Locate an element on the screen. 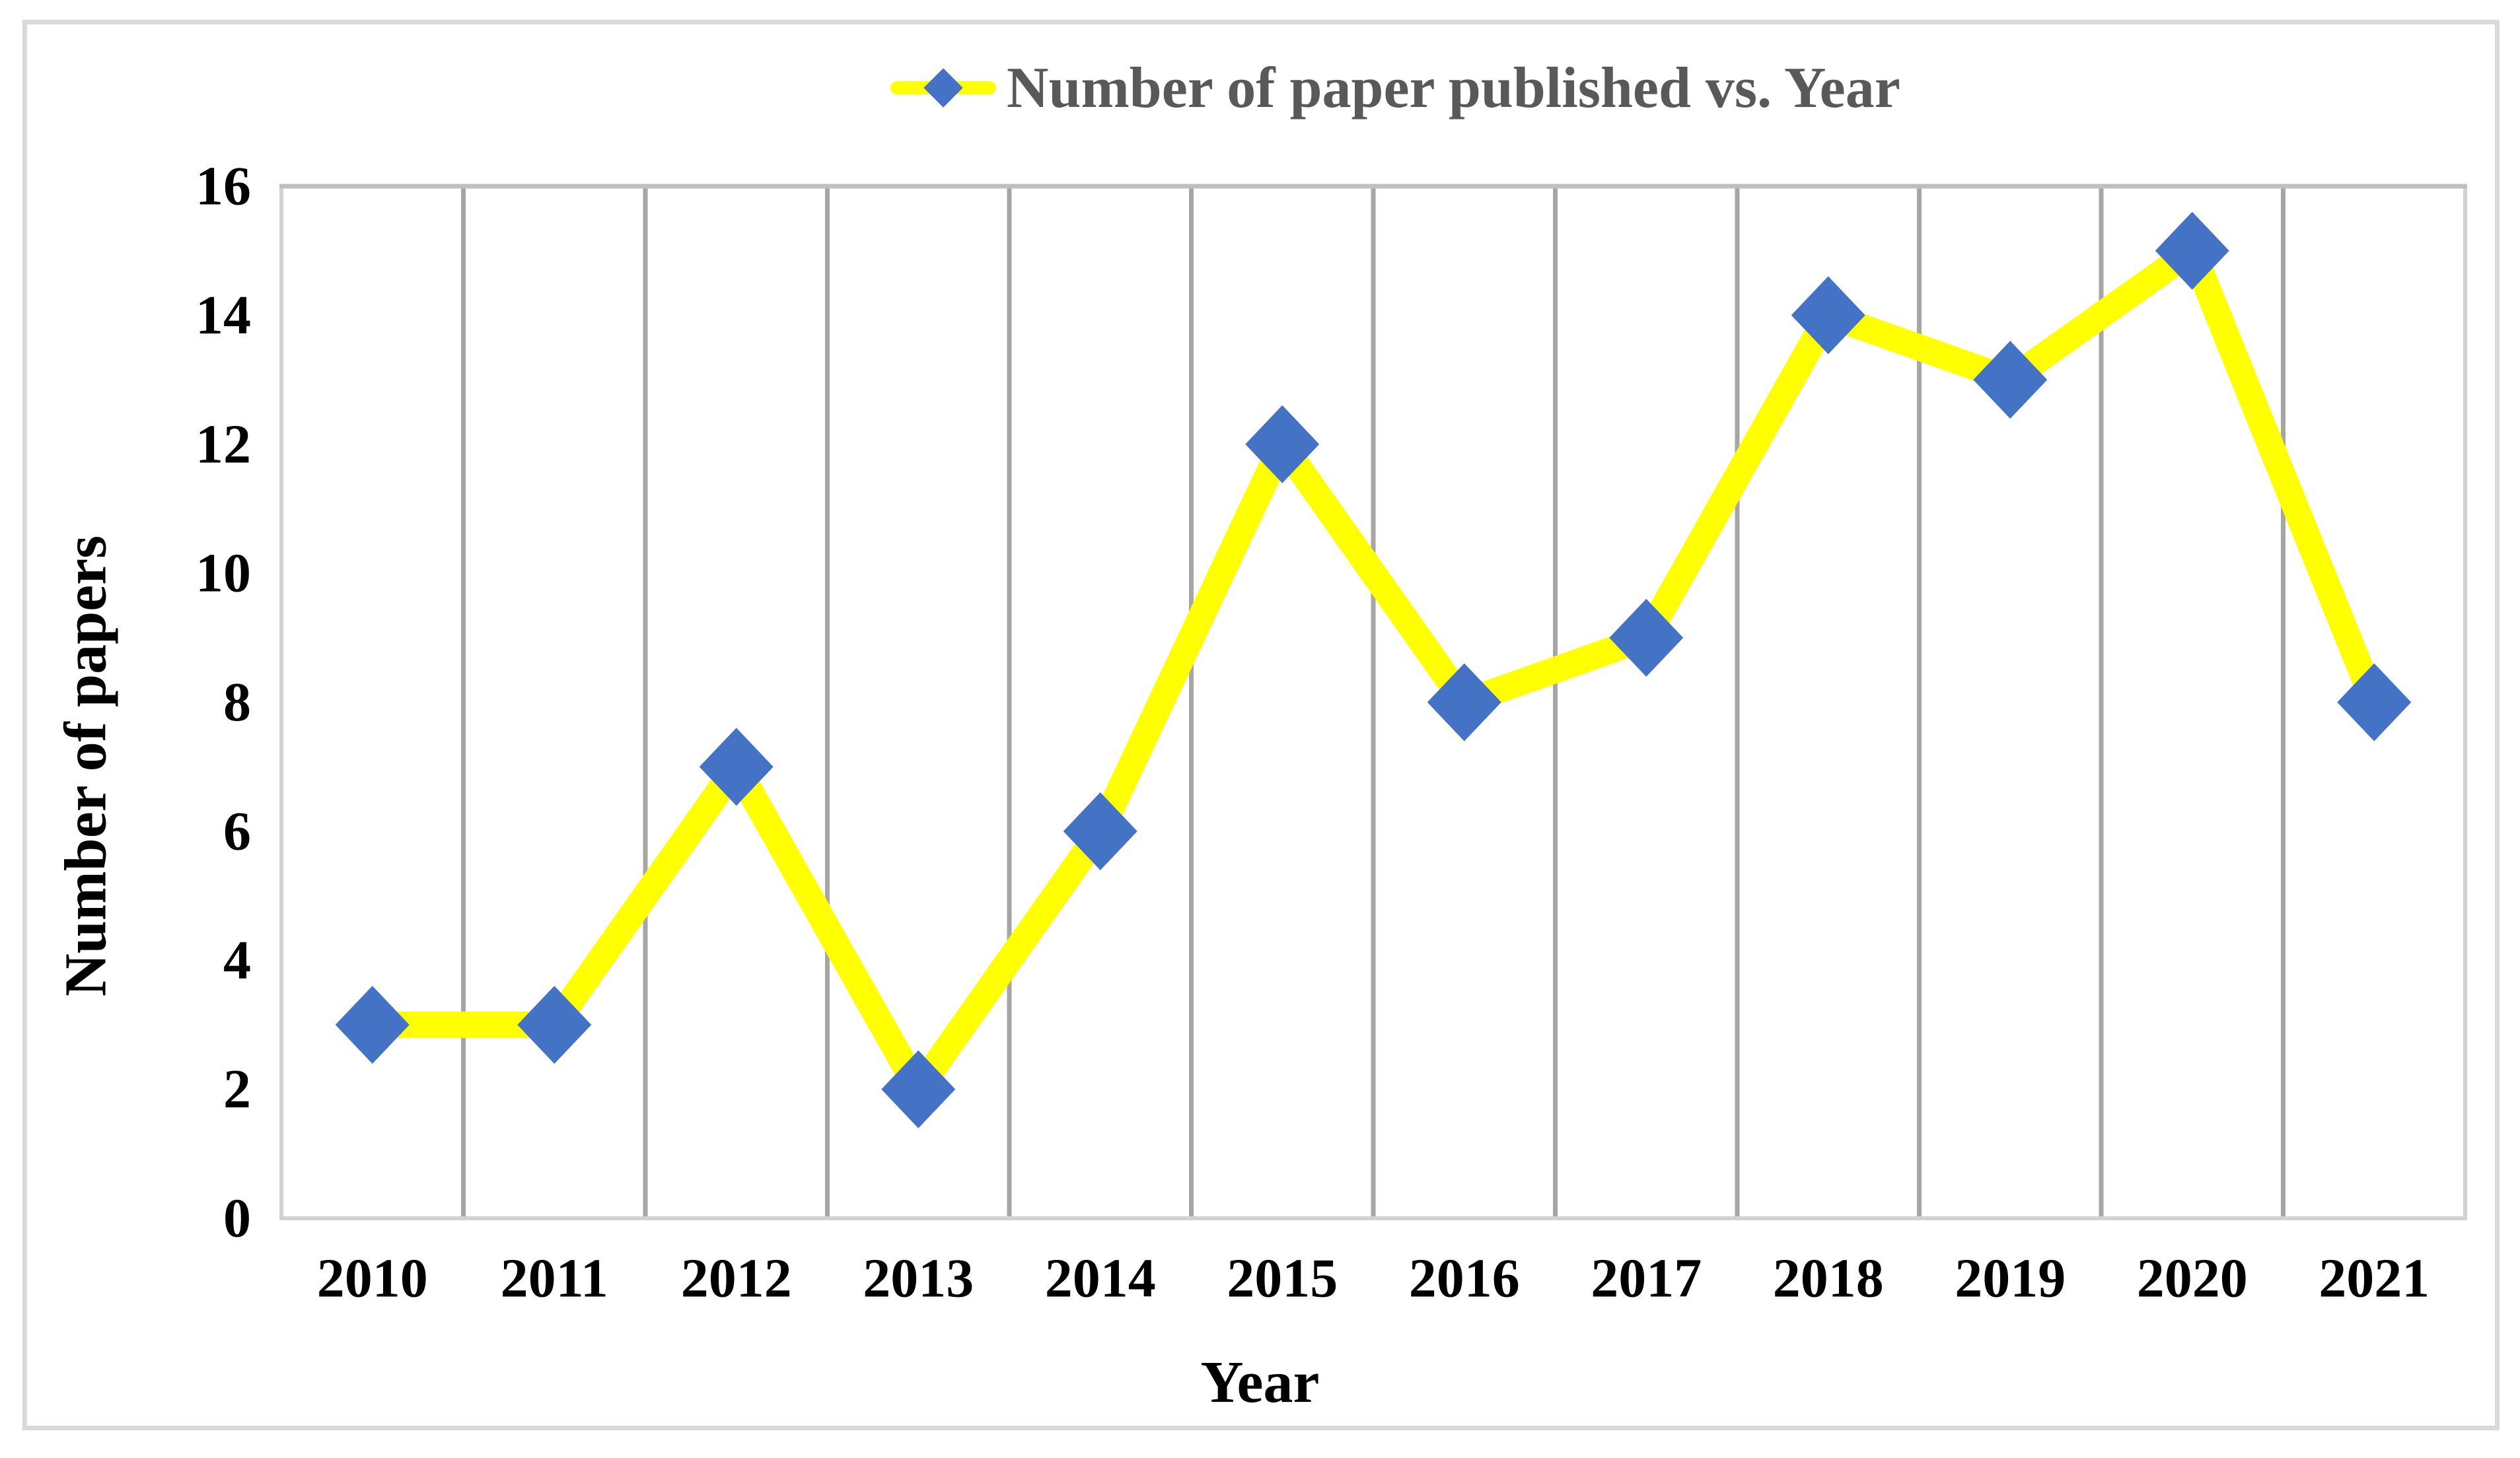 The width and height of the screenshot is (2520, 1458). legend-key is located at coordinates (943, 88).